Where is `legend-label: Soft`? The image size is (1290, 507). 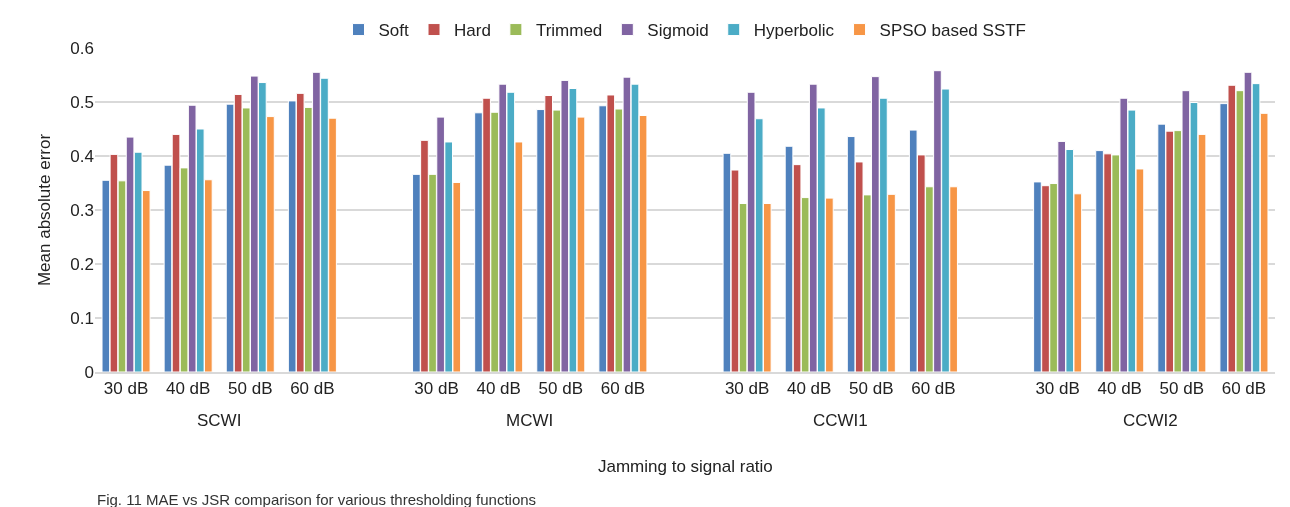
legend-label: Soft is located at coordinates (394, 31).